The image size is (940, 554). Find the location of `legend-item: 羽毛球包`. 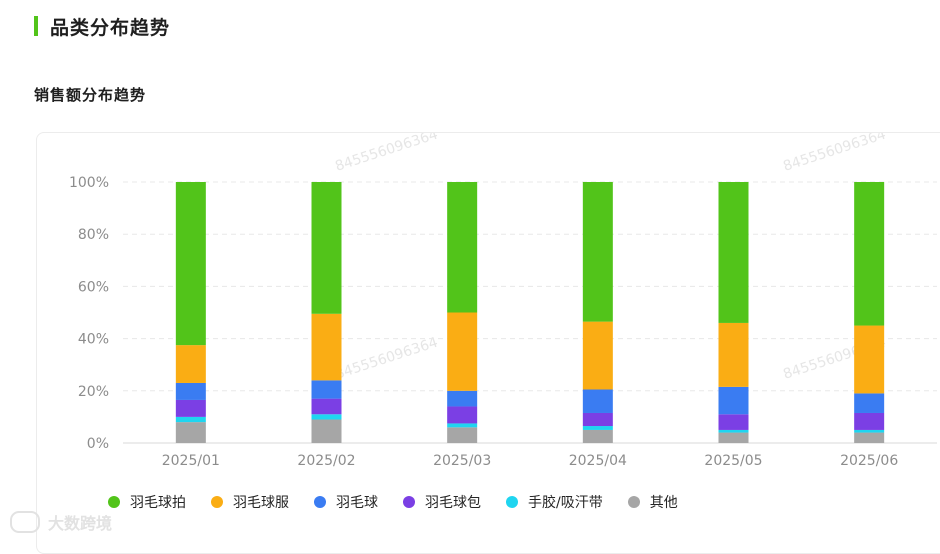

legend-item: 羽毛球包 is located at coordinates (442, 502).